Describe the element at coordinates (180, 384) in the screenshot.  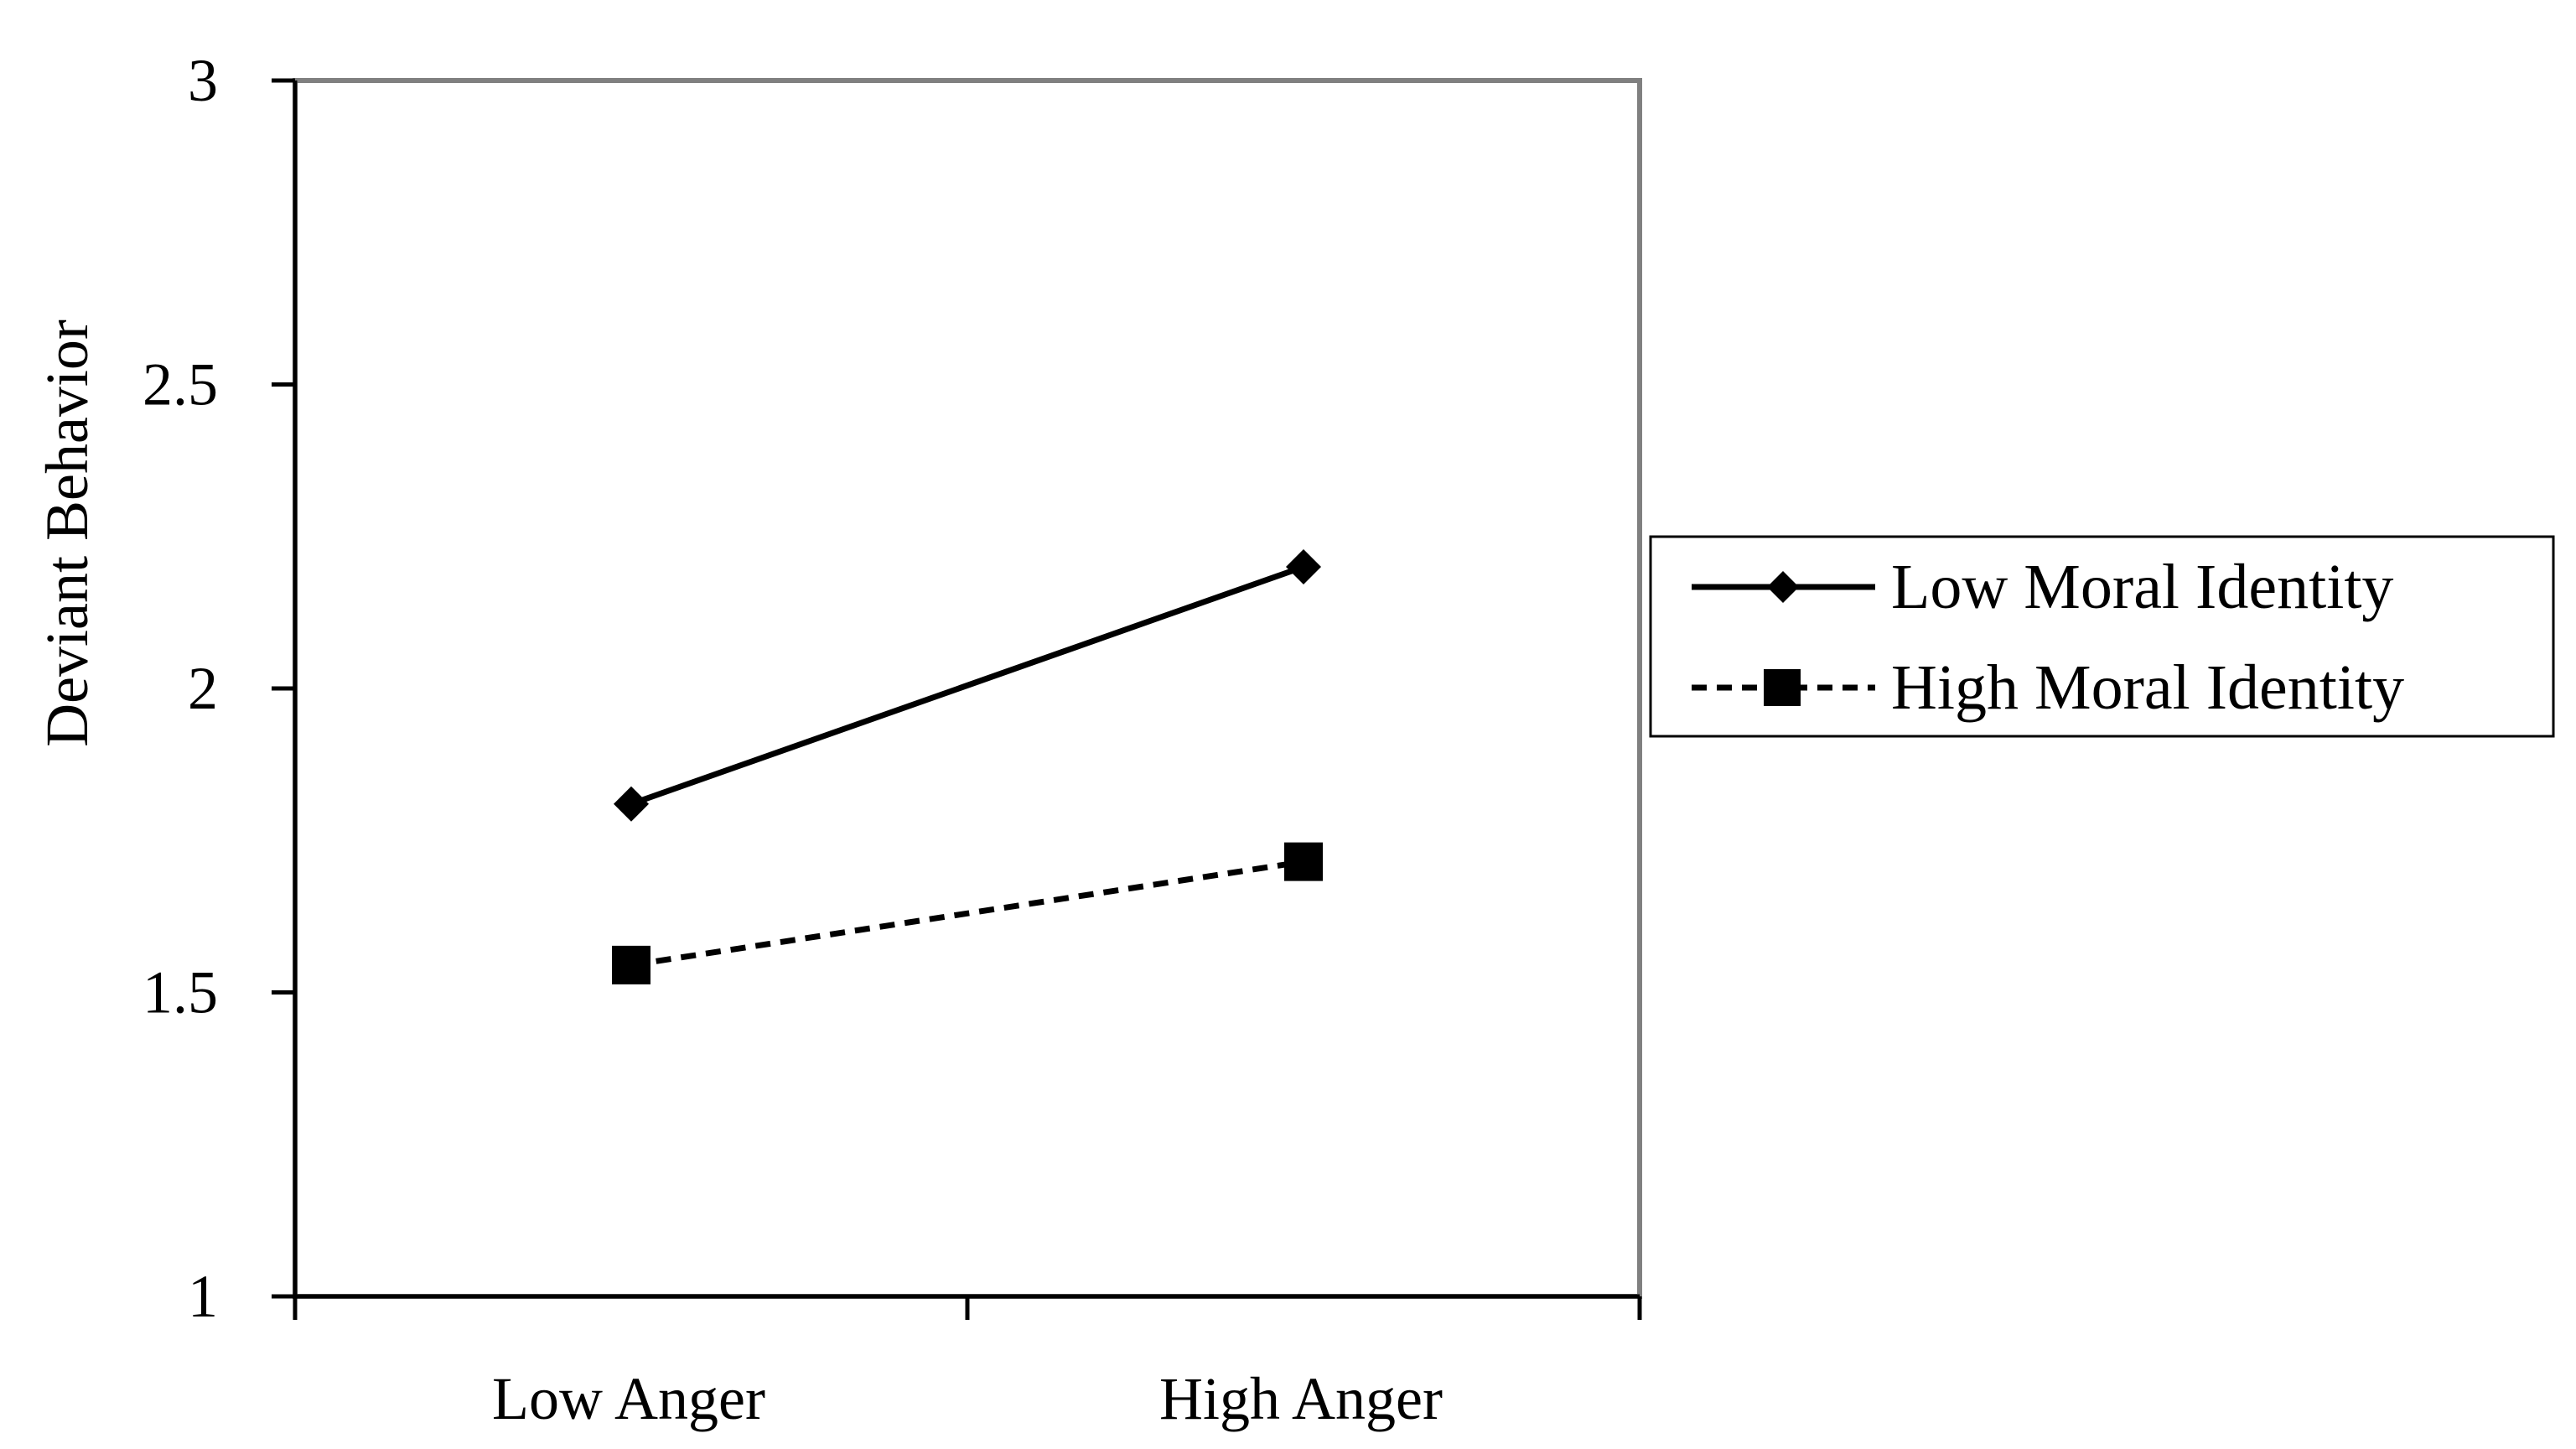
I see `y-tick-label: 2.5` at that location.